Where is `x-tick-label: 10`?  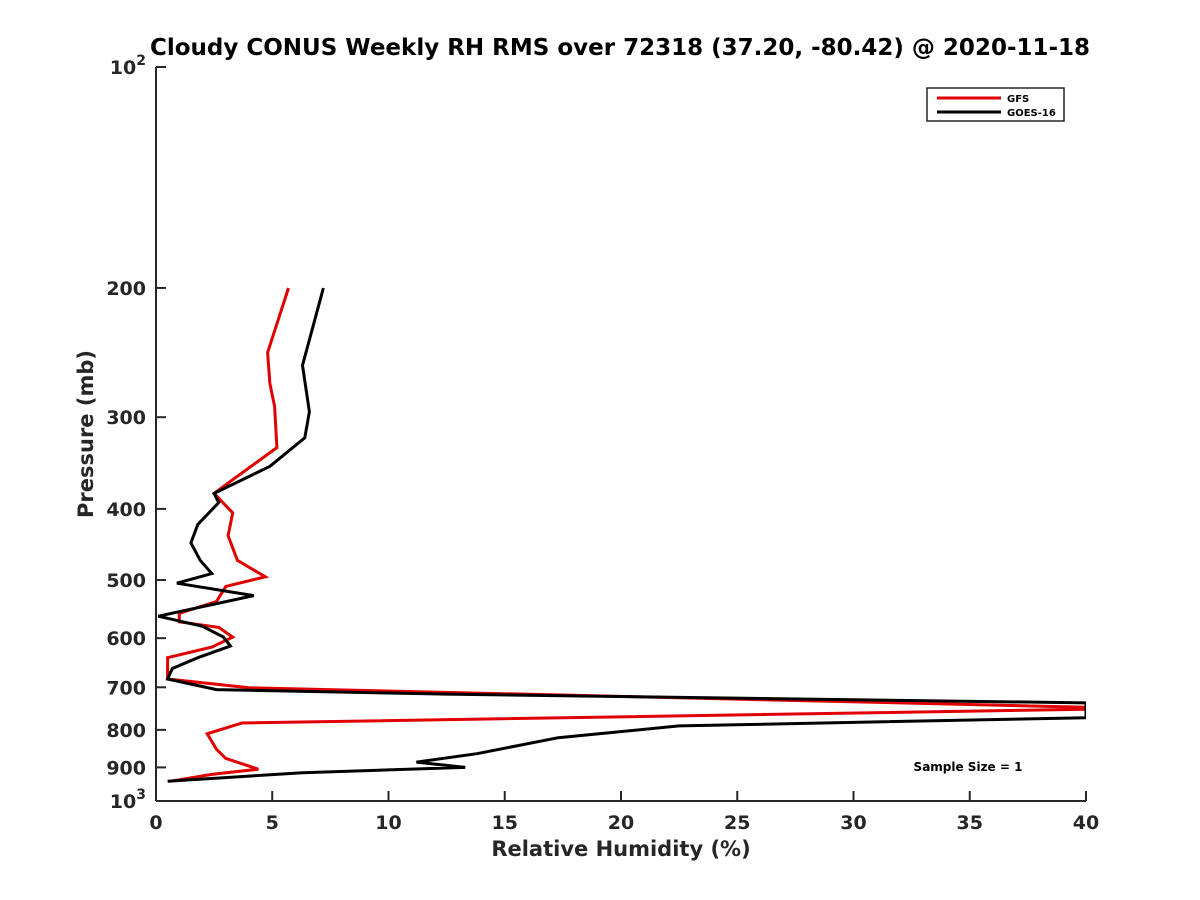 x-tick-label: 10 is located at coordinates (388, 823).